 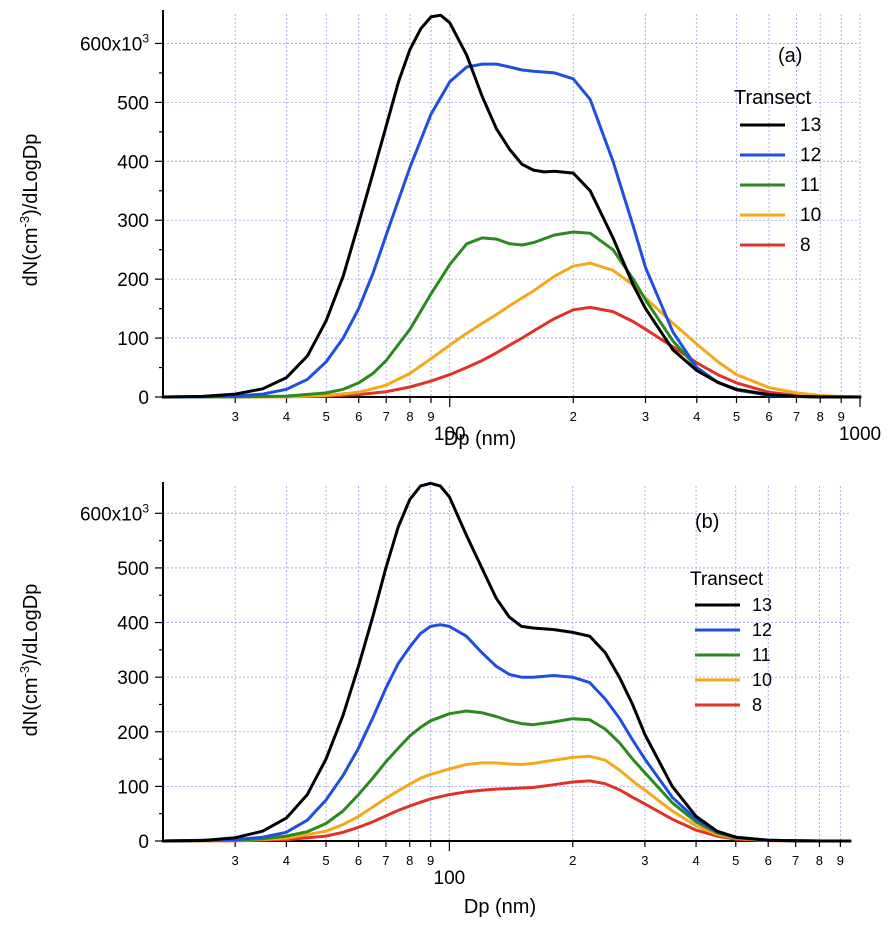 I want to click on x-major-tick-label: 1000, so click(x=860, y=434).